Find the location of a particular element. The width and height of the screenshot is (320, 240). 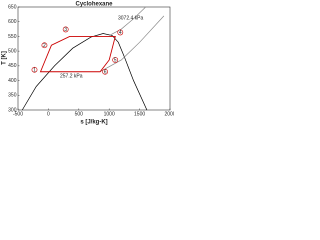

x-tick-label: 0 is located at coordinates (48, 114).